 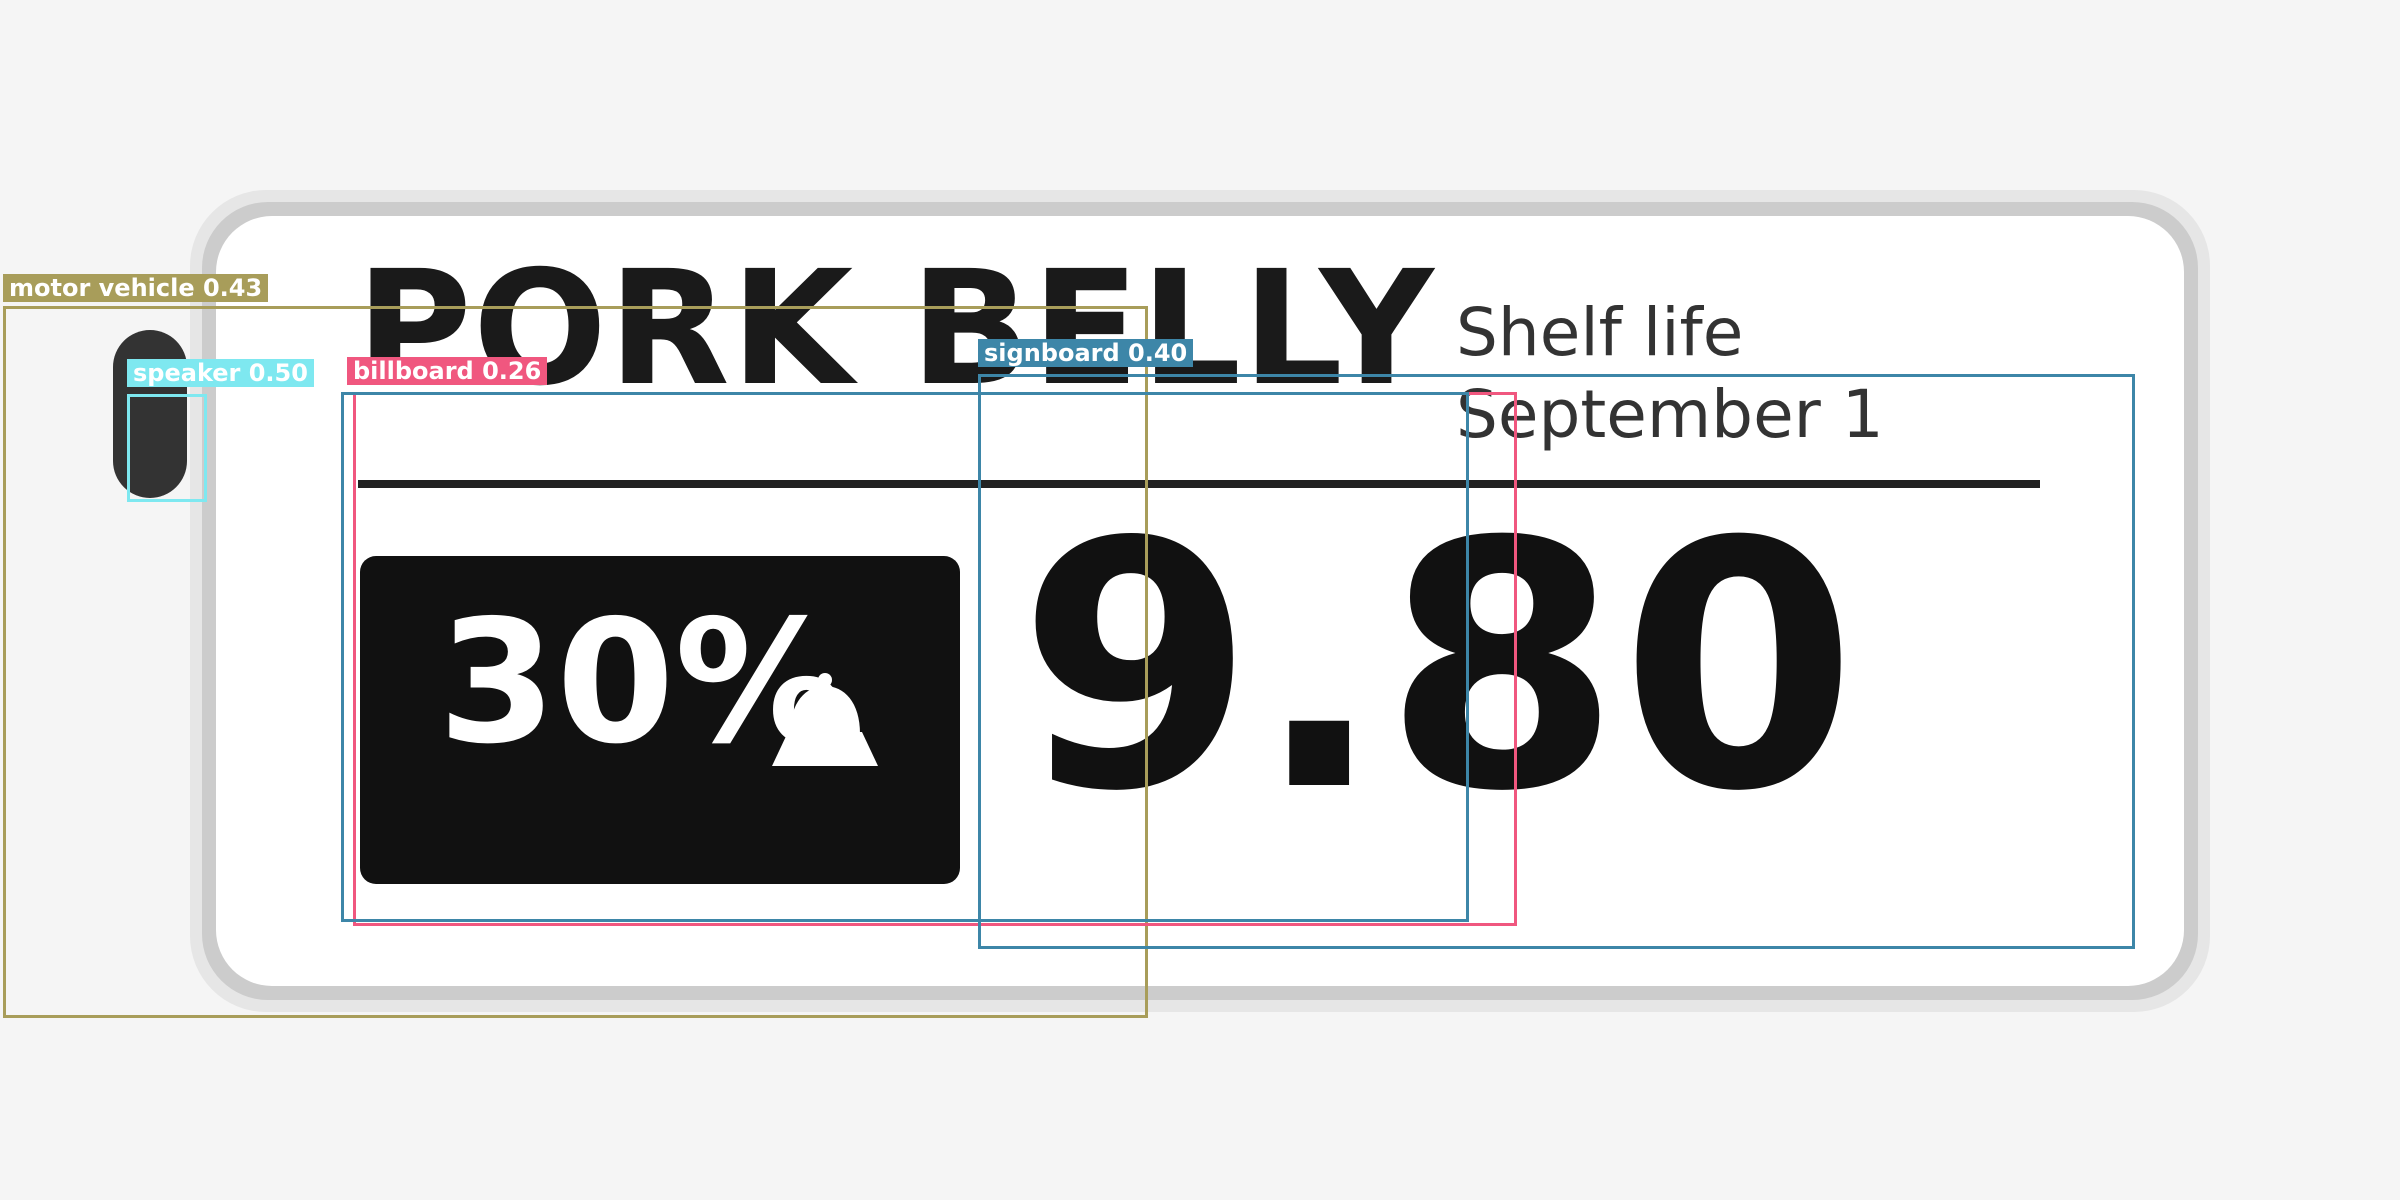 What do you see at coordinates (1670, 414) in the screenshot?
I see `shelf-life-date: September 1` at bounding box center [1670, 414].